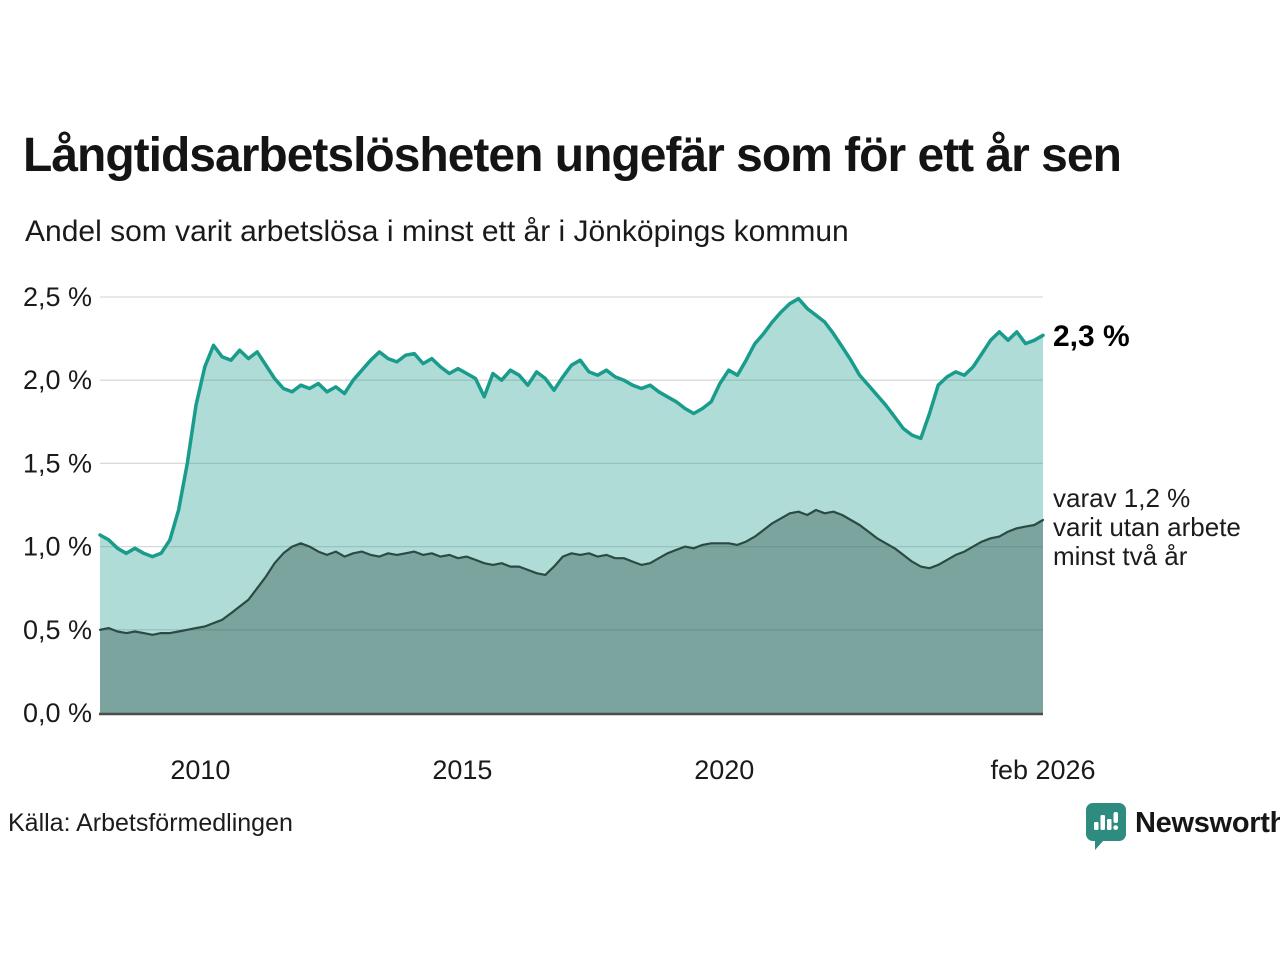  What do you see at coordinates (57, 297) in the screenshot?
I see `y-tick-label: 2,5 %` at bounding box center [57, 297].